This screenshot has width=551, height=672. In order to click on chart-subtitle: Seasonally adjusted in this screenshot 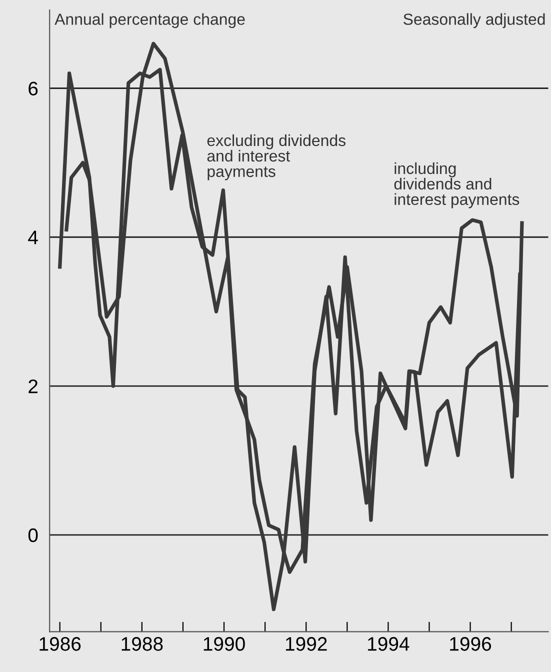, I will do `click(474, 20)`.